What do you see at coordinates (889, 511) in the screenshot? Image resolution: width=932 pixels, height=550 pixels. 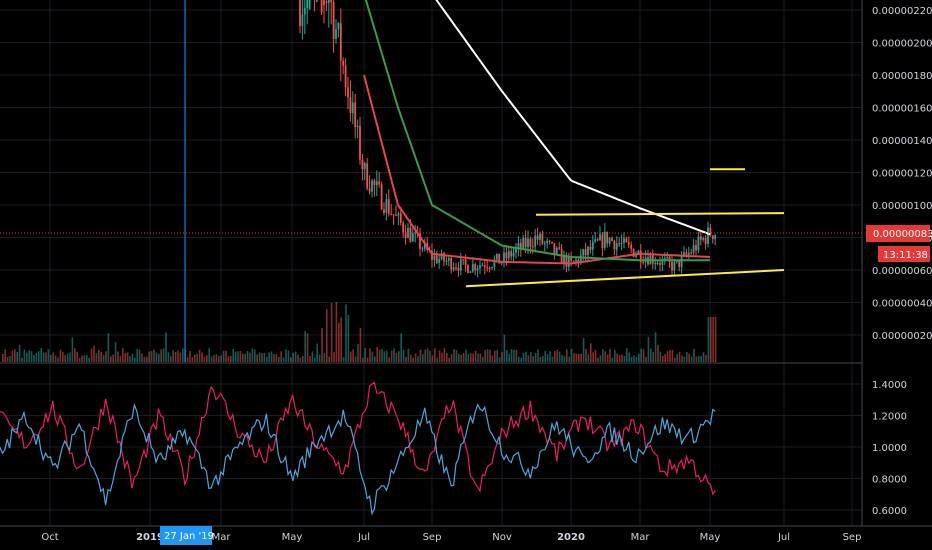 I see `oscillator-tick-label: 0.6000` at bounding box center [889, 511].